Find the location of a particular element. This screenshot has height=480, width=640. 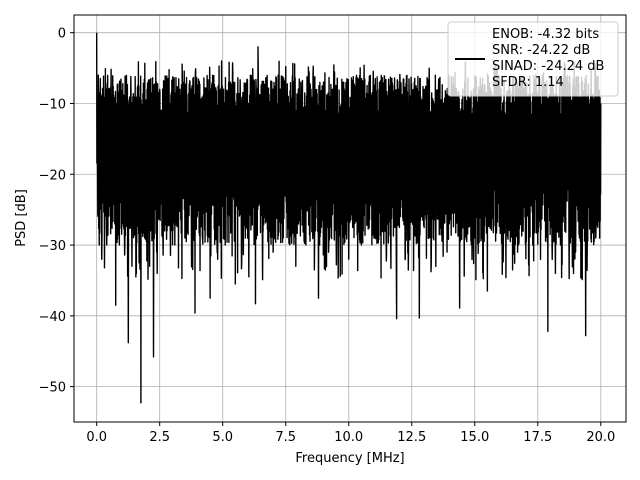

x-tick-label: 15.0 is located at coordinates (474, 437).